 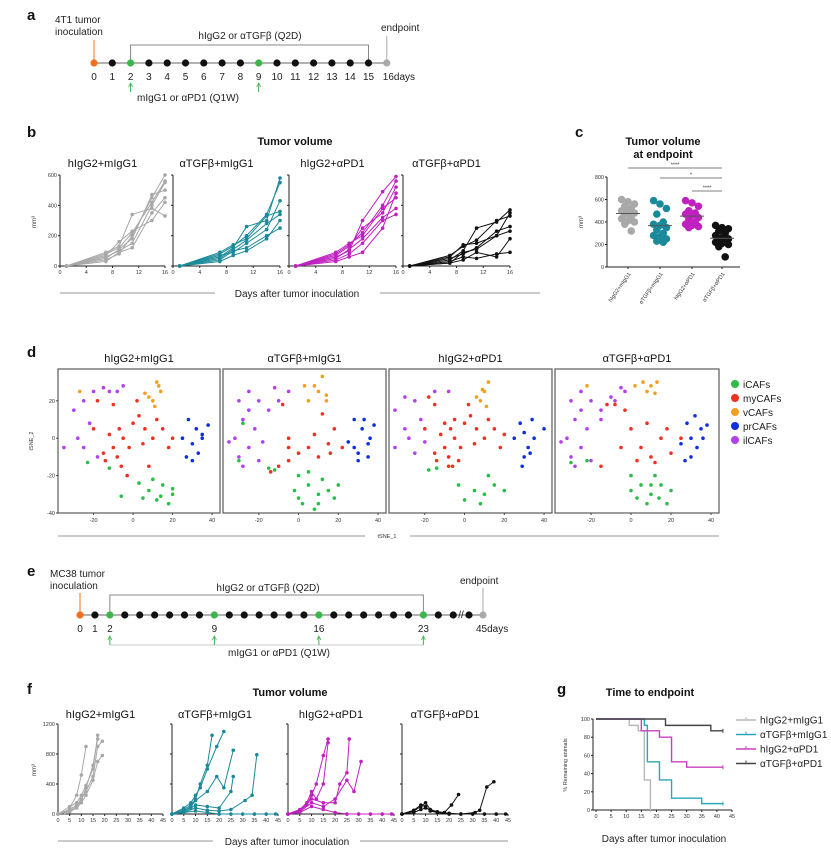 What do you see at coordinates (332, 77) in the screenshot?
I see `day-label: 13` at bounding box center [332, 77].